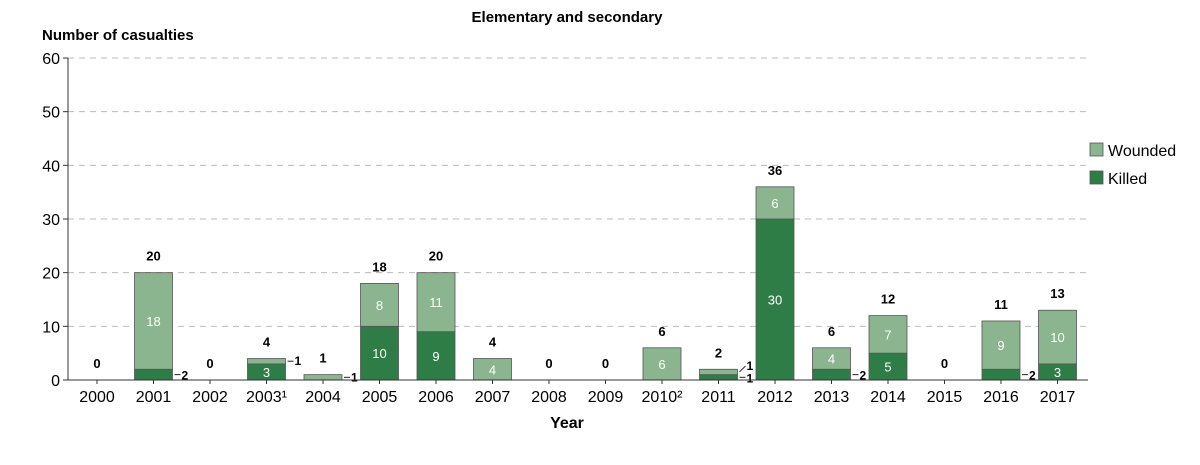 The width and height of the screenshot is (1200, 465). Describe the element at coordinates (55, 381) in the screenshot. I see `y-tick-label: 0` at that location.